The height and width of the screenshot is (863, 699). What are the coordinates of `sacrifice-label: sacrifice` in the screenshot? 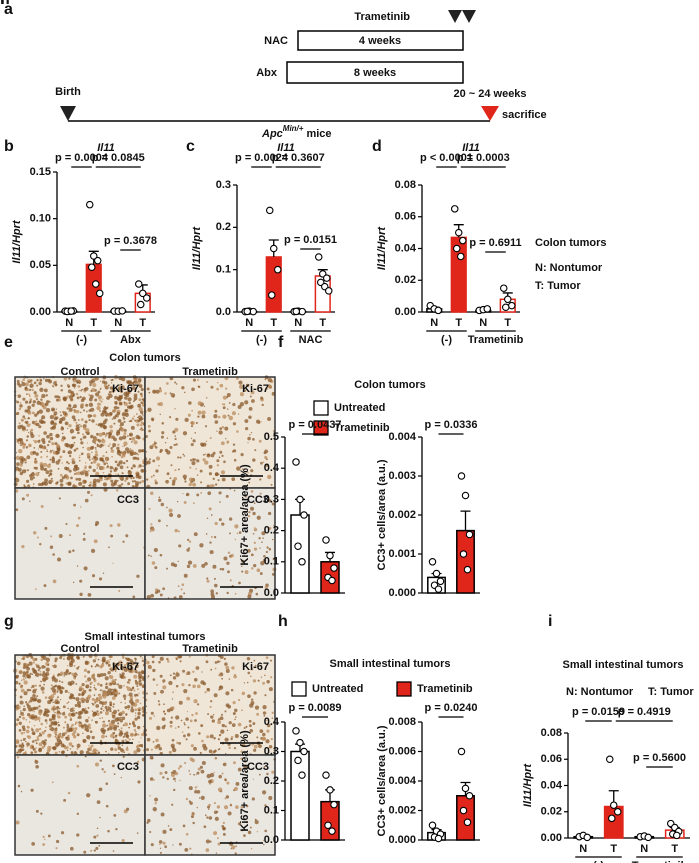 It's located at (524, 115).